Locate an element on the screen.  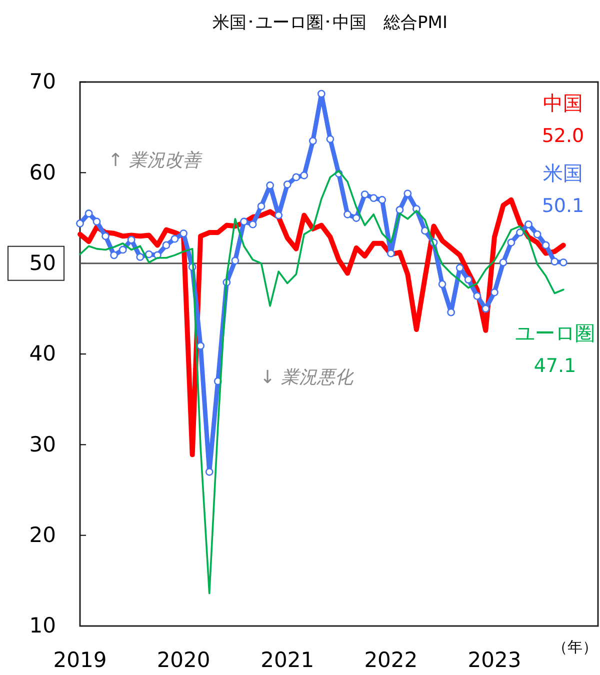
series-label: ユーロ圏 is located at coordinates (555, 333).